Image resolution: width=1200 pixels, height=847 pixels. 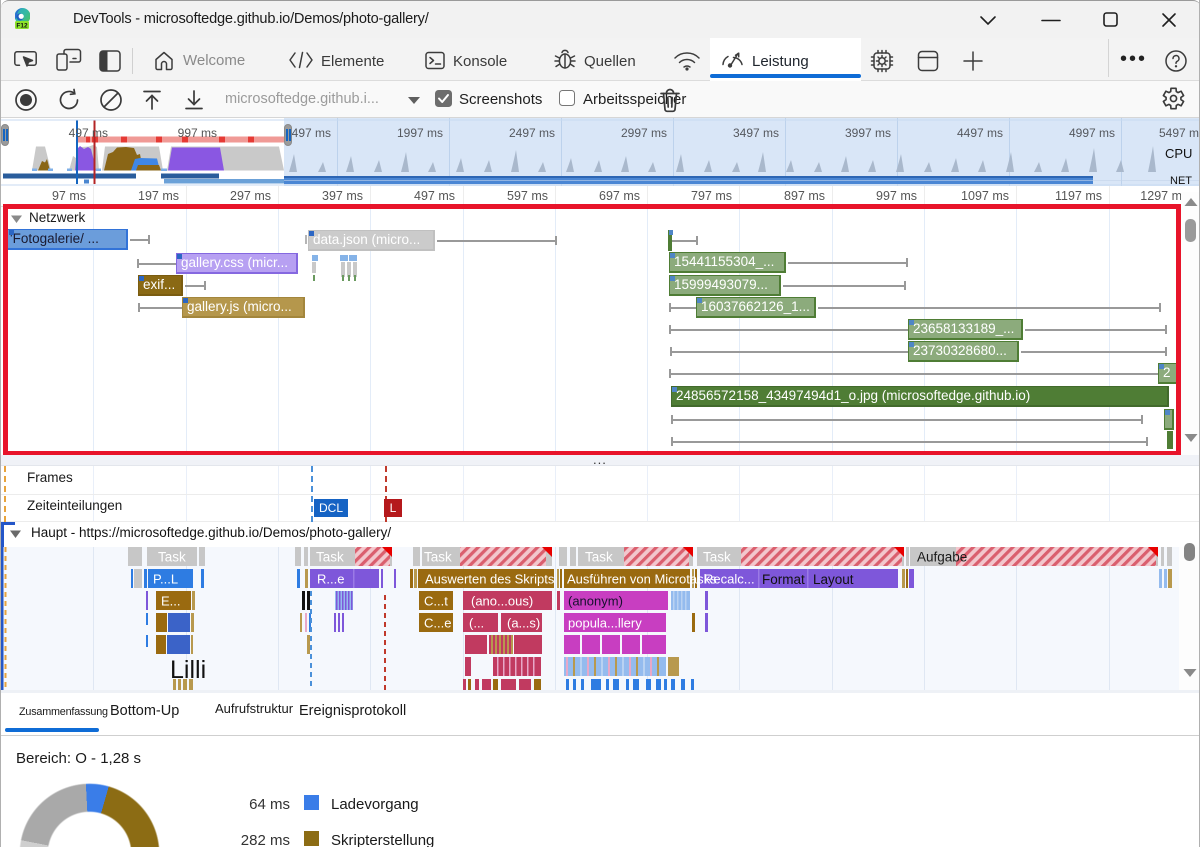 I want to click on svg-text: Aufgabe, so click(x=942, y=557).